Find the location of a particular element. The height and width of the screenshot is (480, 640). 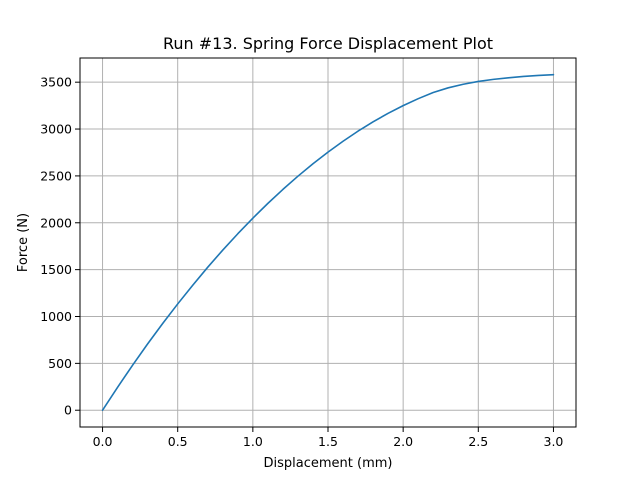

y-tick-label: 3500 is located at coordinates (56, 82).